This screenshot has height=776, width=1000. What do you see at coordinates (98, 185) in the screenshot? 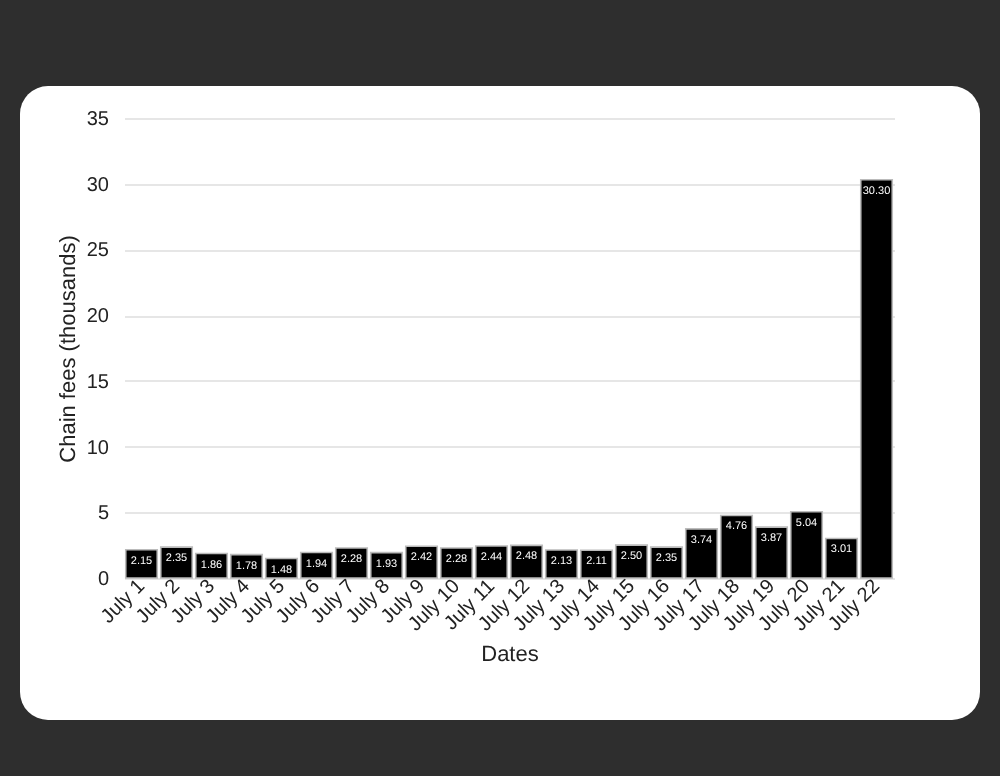
I see `y-tick-label: 30` at bounding box center [98, 185].